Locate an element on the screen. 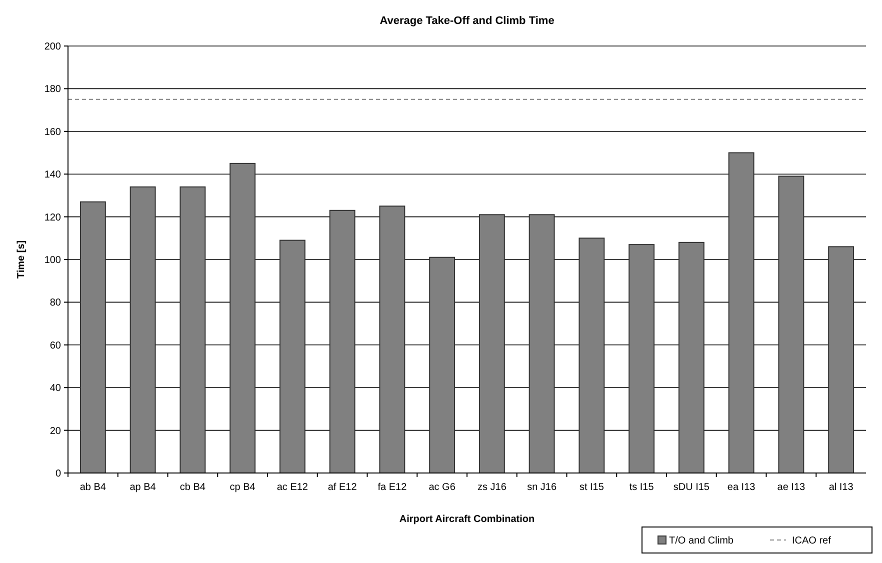  x-tick-label: ae I13 is located at coordinates (791, 487).